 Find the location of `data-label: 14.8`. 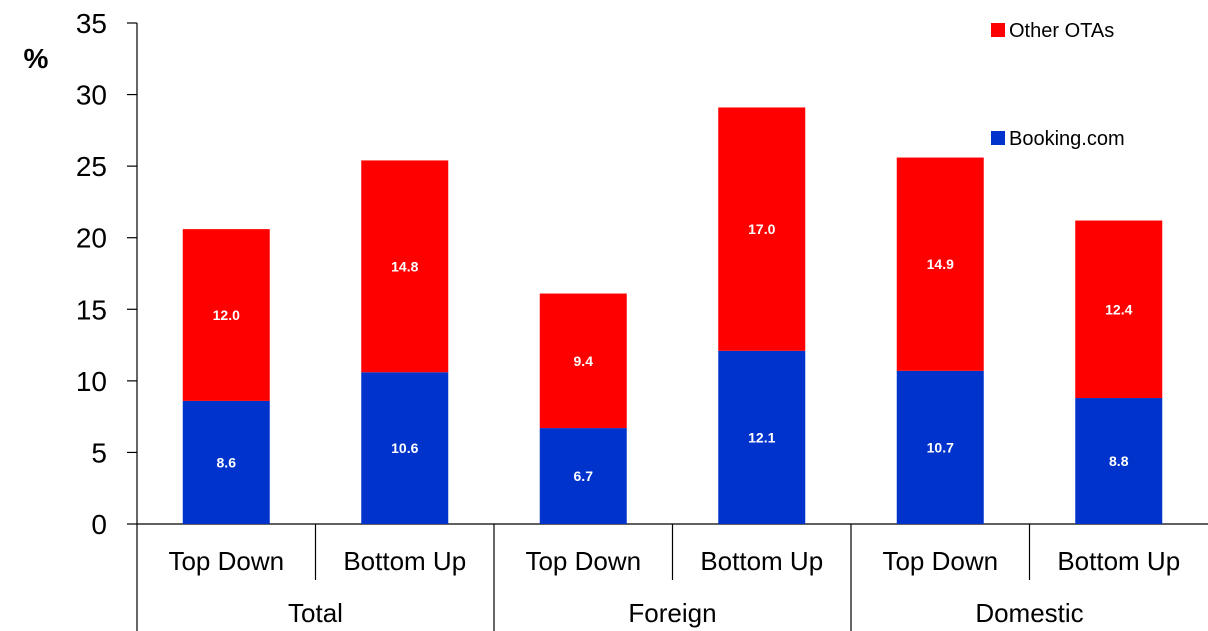

data-label: 14.8 is located at coordinates (404, 266).